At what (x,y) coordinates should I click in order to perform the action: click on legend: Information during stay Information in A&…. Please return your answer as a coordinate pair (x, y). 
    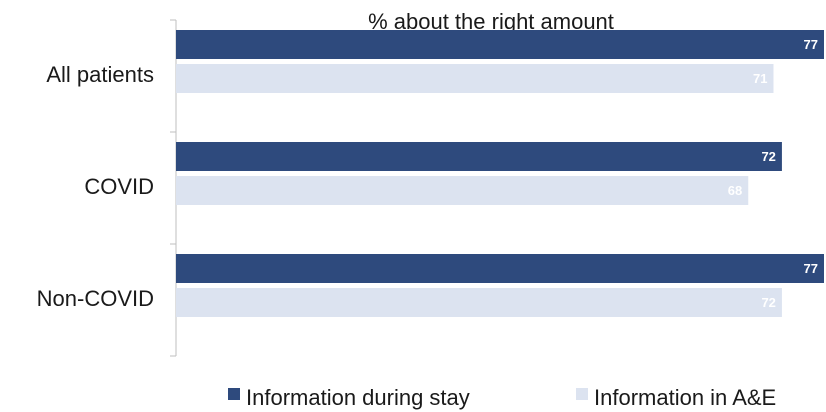
    Looking at the image, I should click on (502, 397).